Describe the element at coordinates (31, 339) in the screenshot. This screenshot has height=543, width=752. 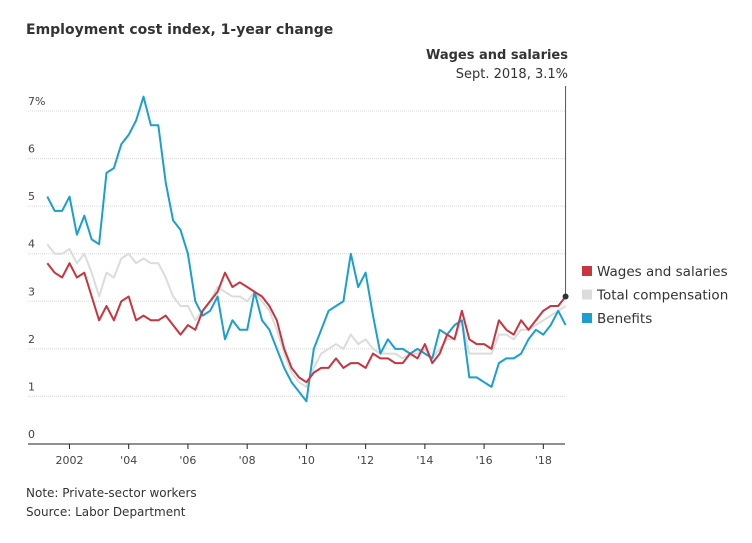
I see `y-tick-label: 2` at that location.